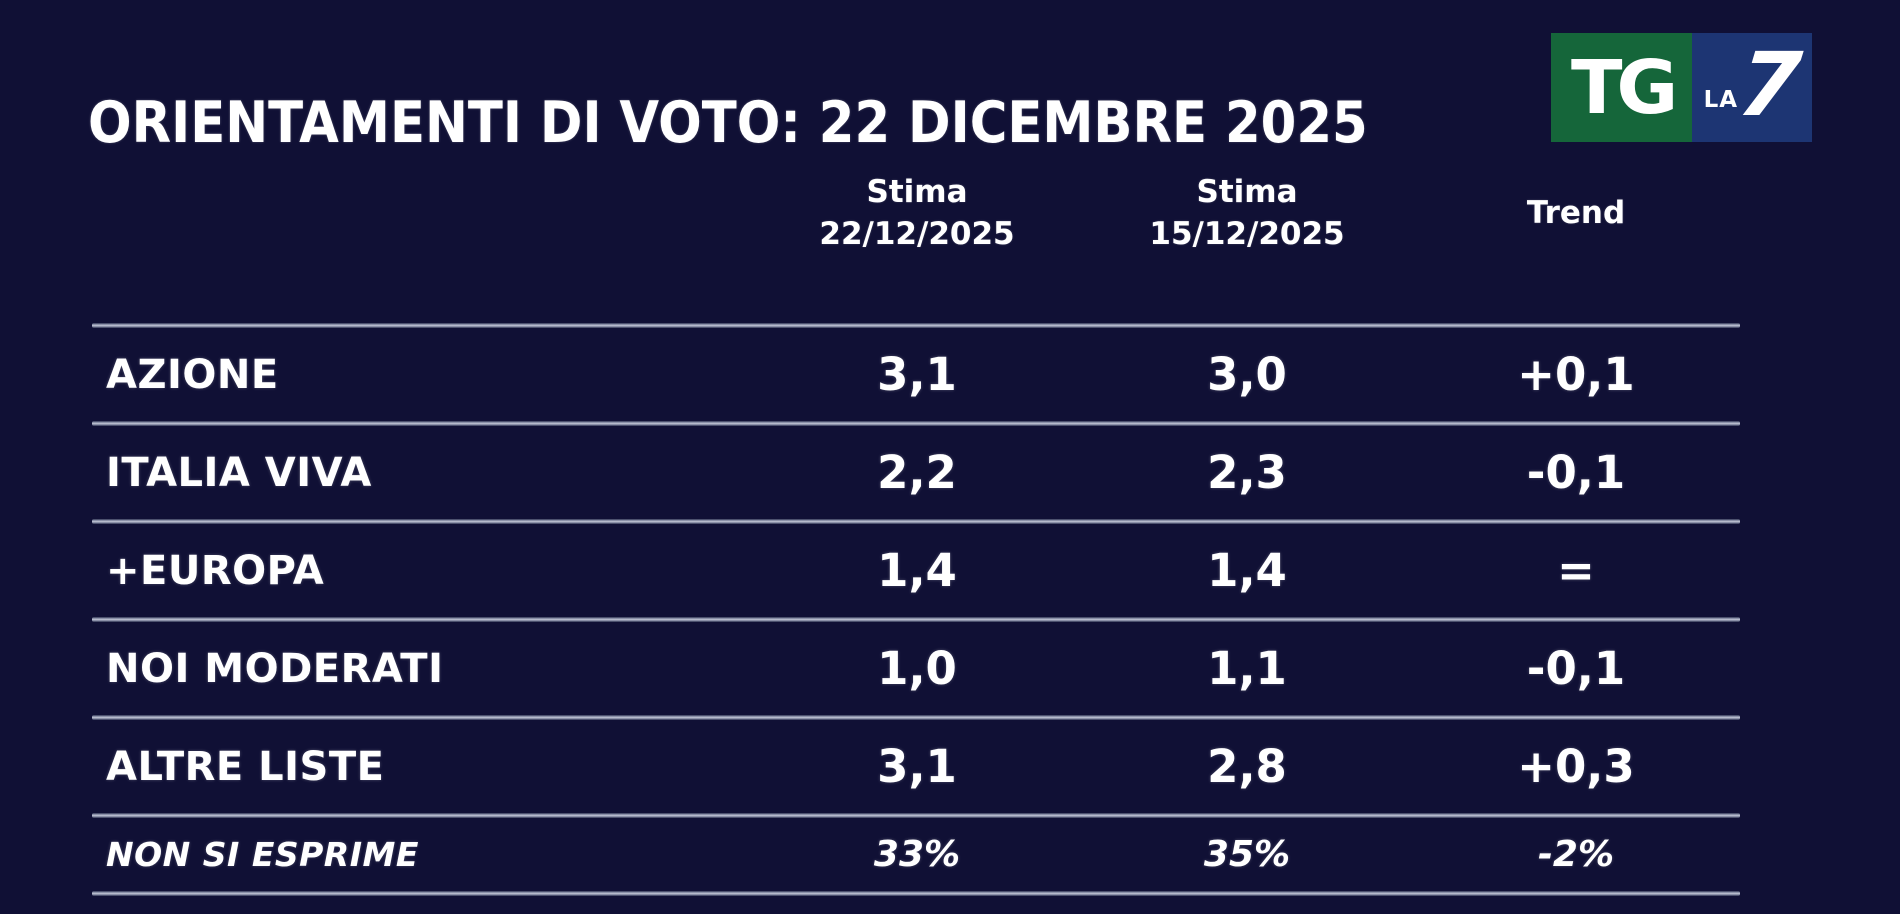  Describe the element at coordinates (245, 766) in the screenshot. I see `party-name: ALTRE LISTE` at that location.